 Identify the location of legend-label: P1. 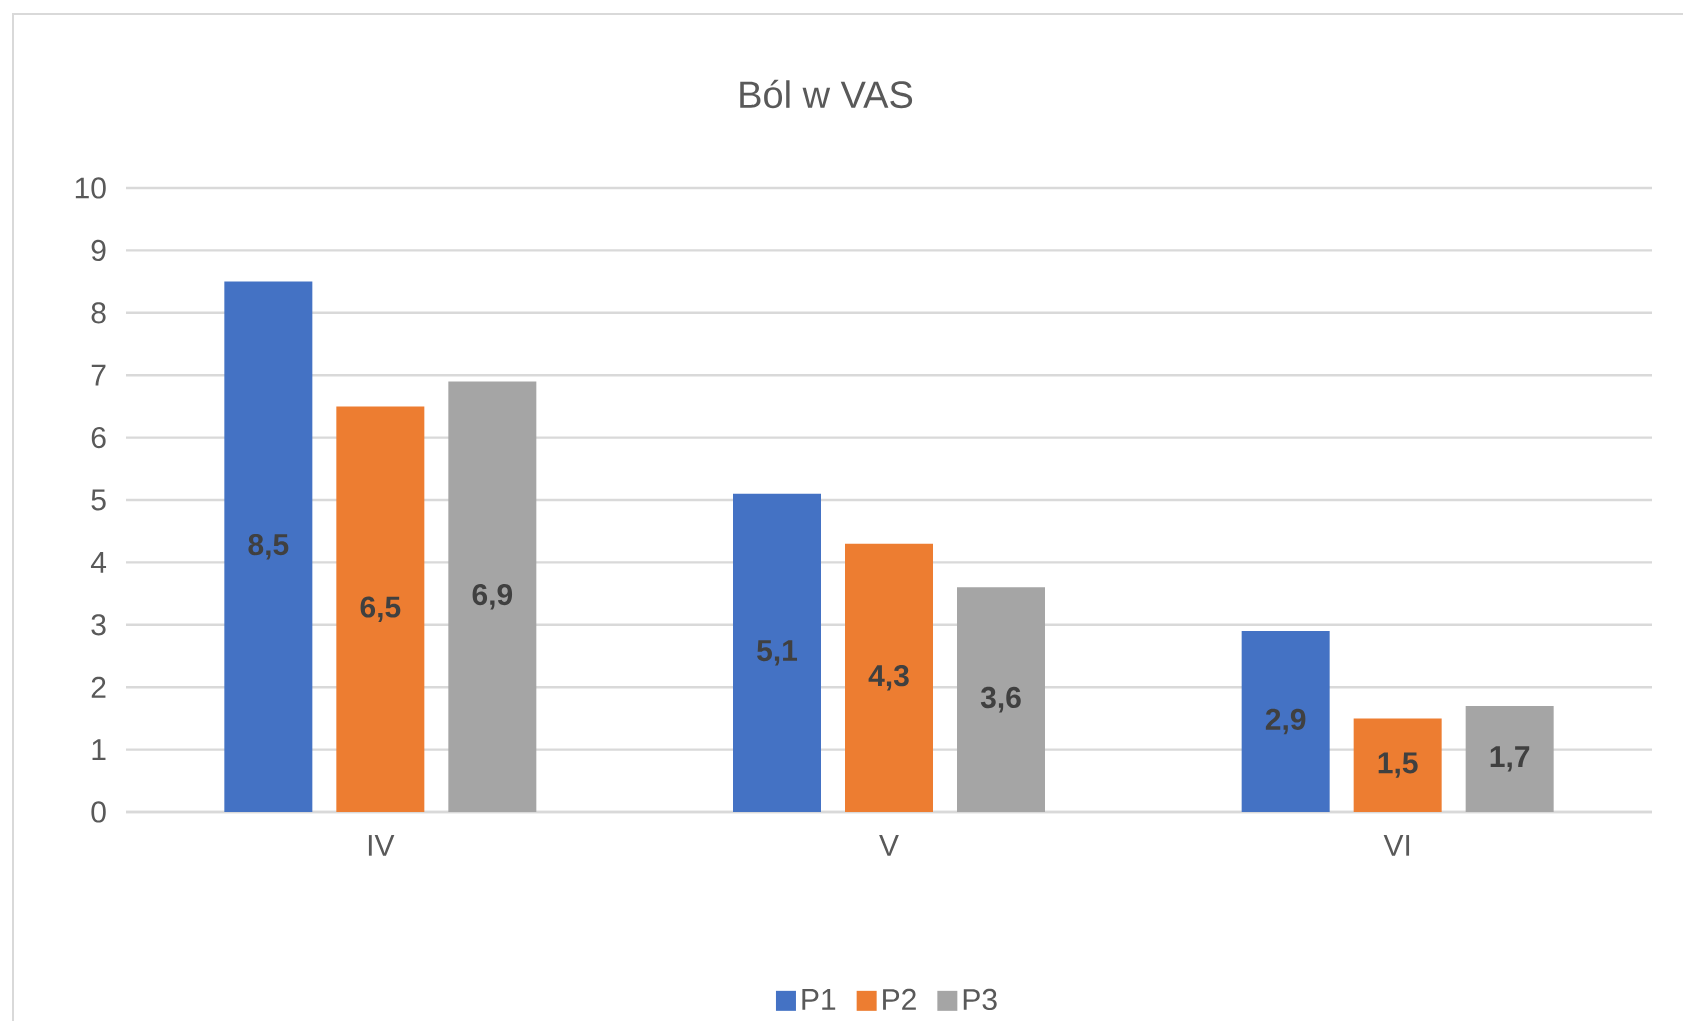
(819, 999).